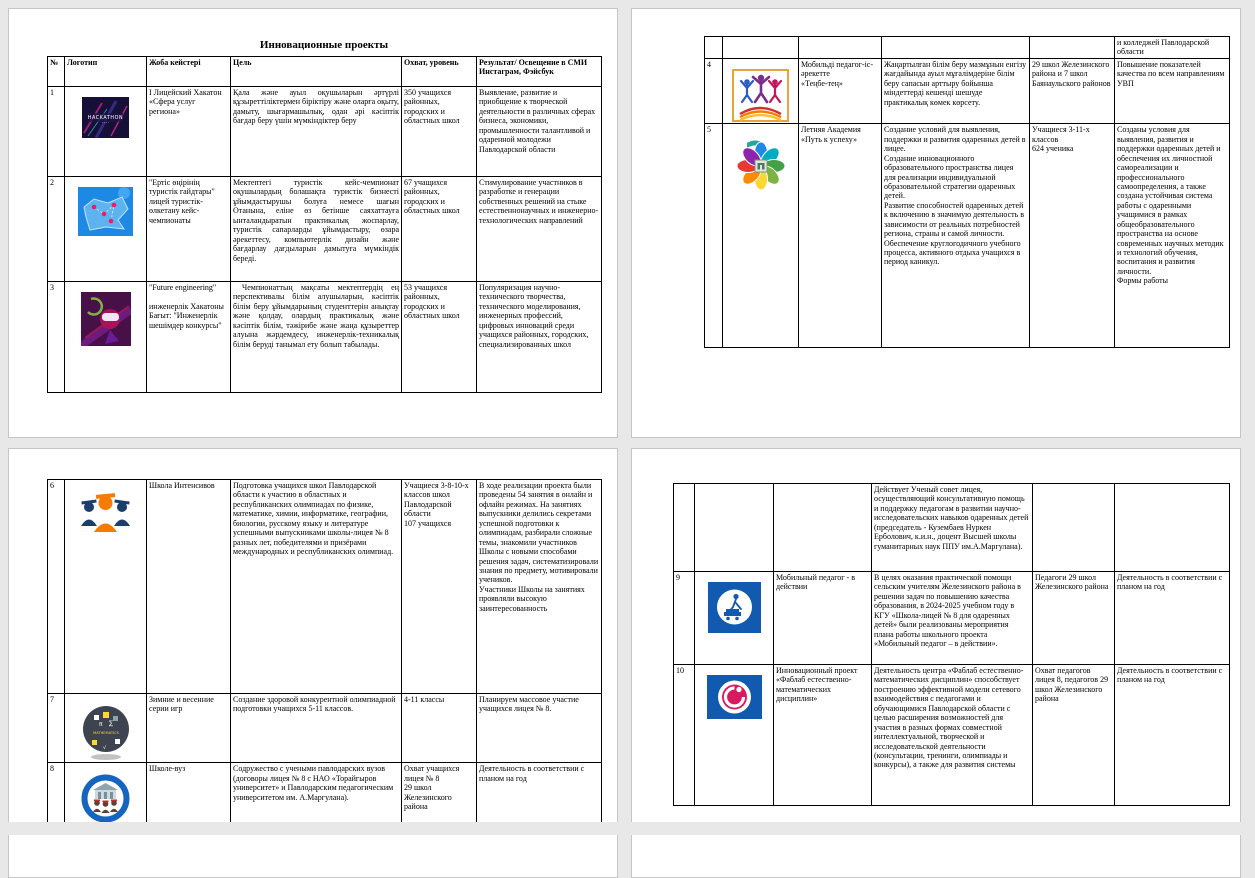 The width and height of the screenshot is (1255, 878). I want to click on page-title: Инновационные проекты, so click(324, 45).